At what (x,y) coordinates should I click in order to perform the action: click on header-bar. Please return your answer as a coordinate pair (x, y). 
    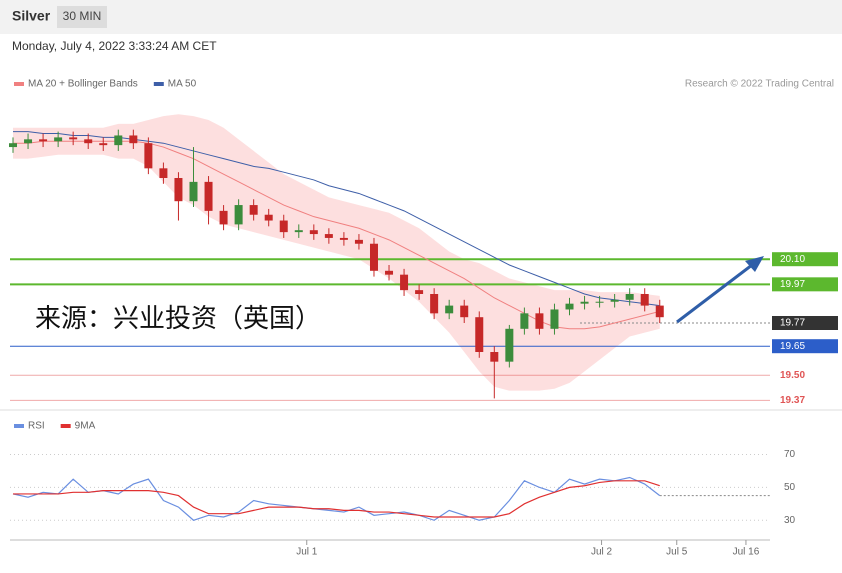
    Looking at the image, I should click on (421, 17).